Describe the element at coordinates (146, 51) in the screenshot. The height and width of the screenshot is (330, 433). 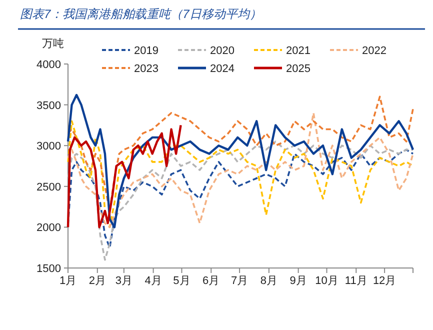
I see `legend-label: 2019` at that location.